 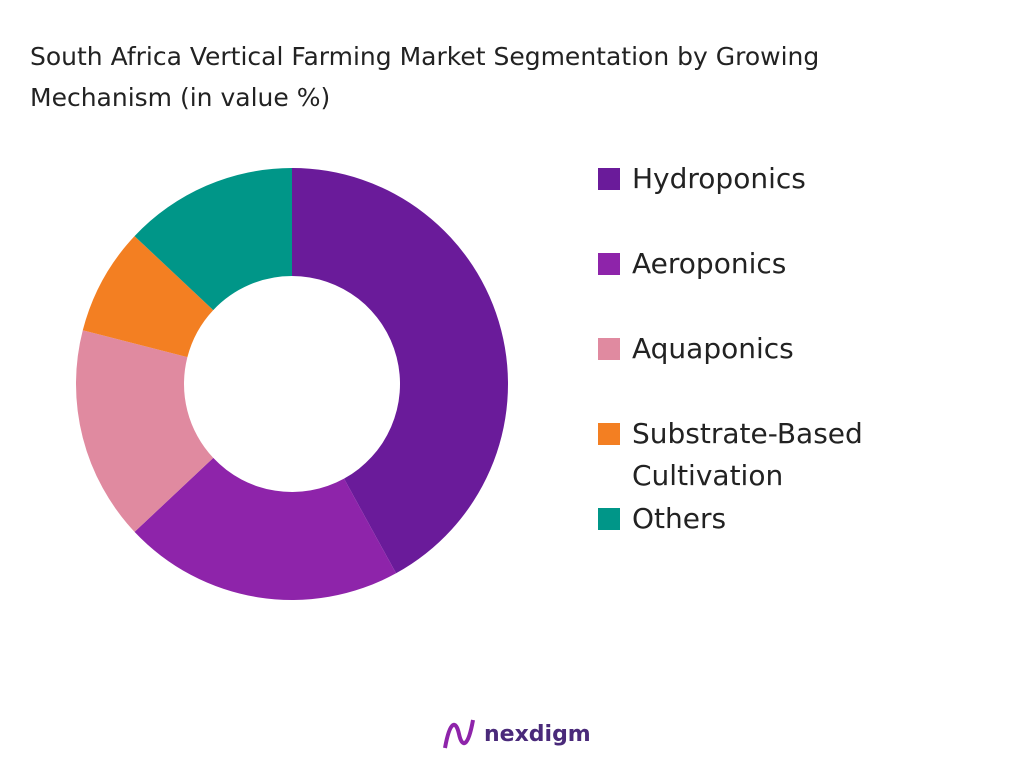 I want to click on legend-item: Substrate-Based Cultivation, so click(x=756, y=455).